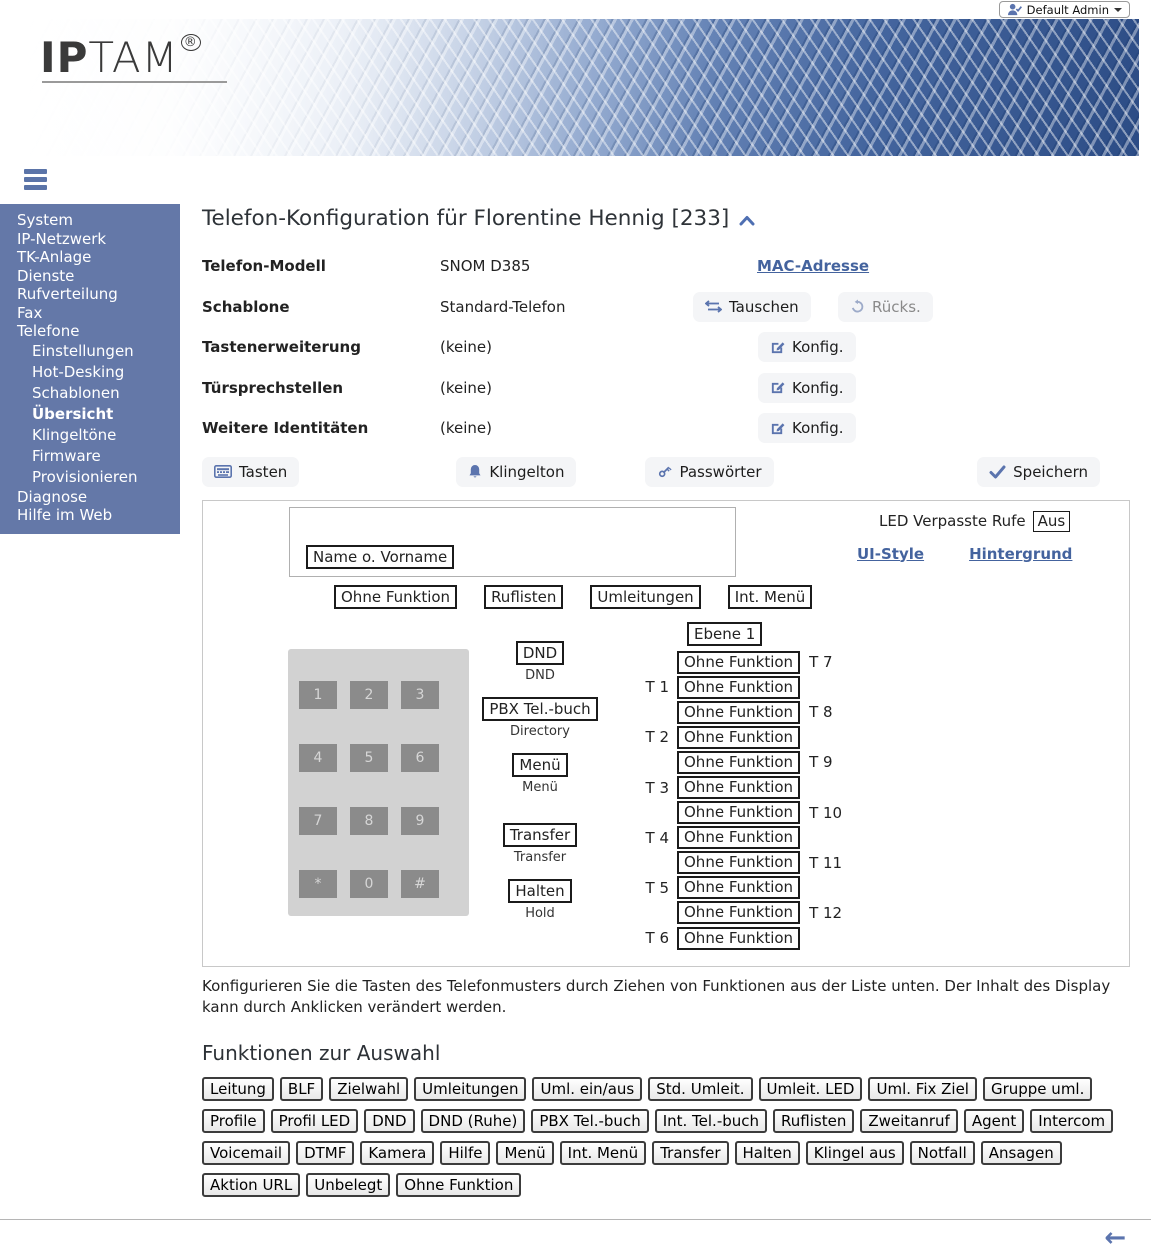 The width and height of the screenshot is (1151, 1253). I want to click on function-chip: Halten, so click(767, 1152).